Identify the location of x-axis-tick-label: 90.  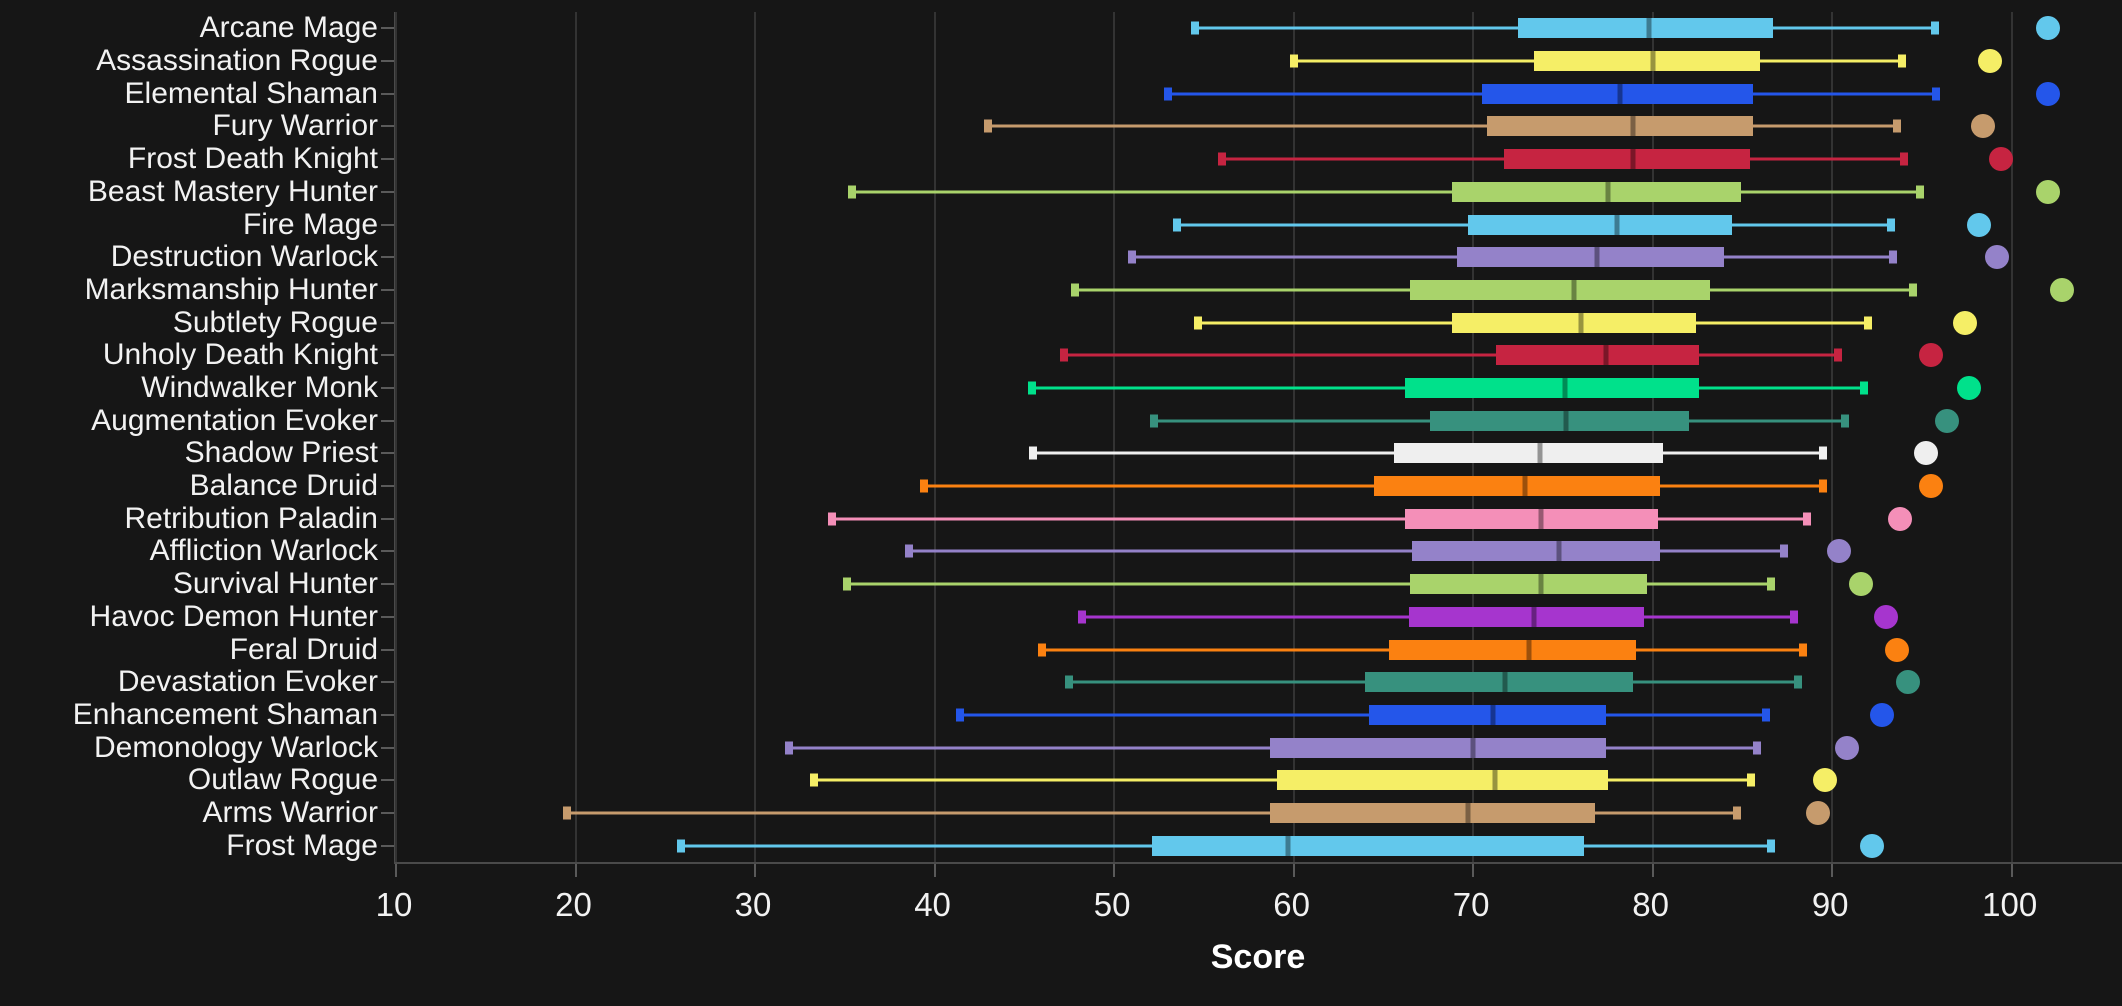
(1830, 904).